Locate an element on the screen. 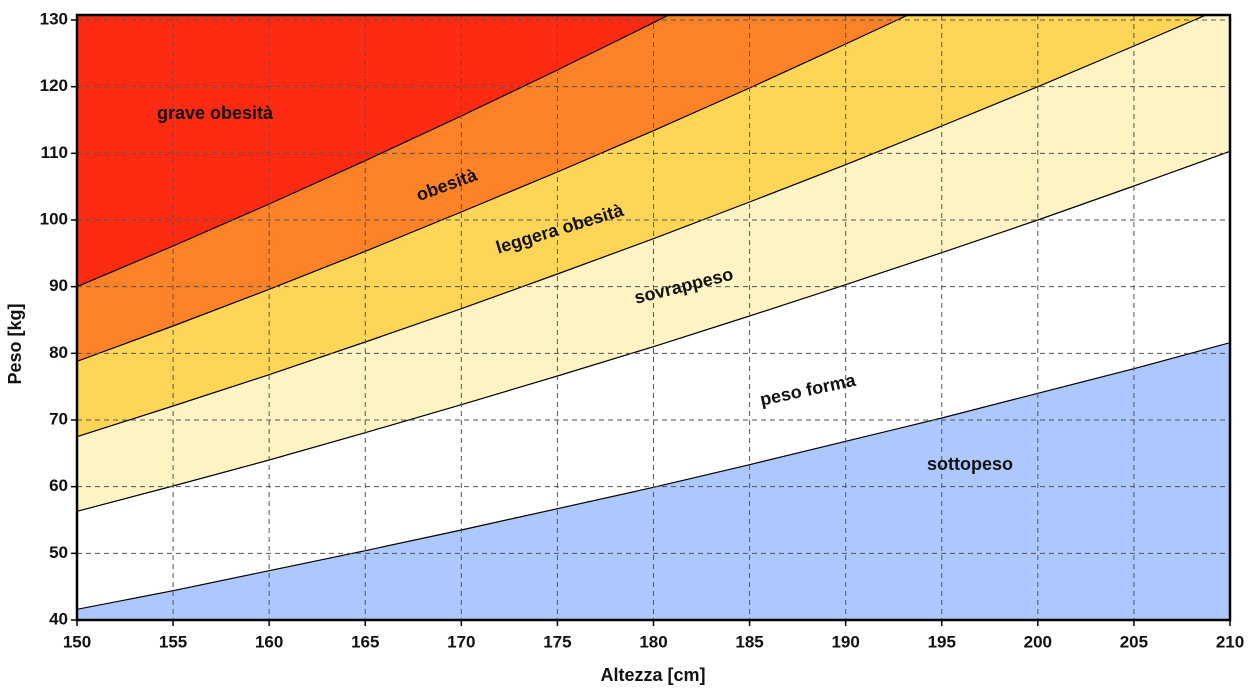 The height and width of the screenshot is (694, 1250). y-tick-label: 110 is located at coordinates (54, 152).